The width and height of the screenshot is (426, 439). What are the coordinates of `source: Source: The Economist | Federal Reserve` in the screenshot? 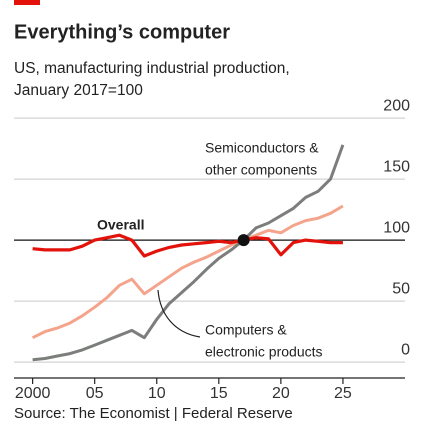 It's located at (153, 413).